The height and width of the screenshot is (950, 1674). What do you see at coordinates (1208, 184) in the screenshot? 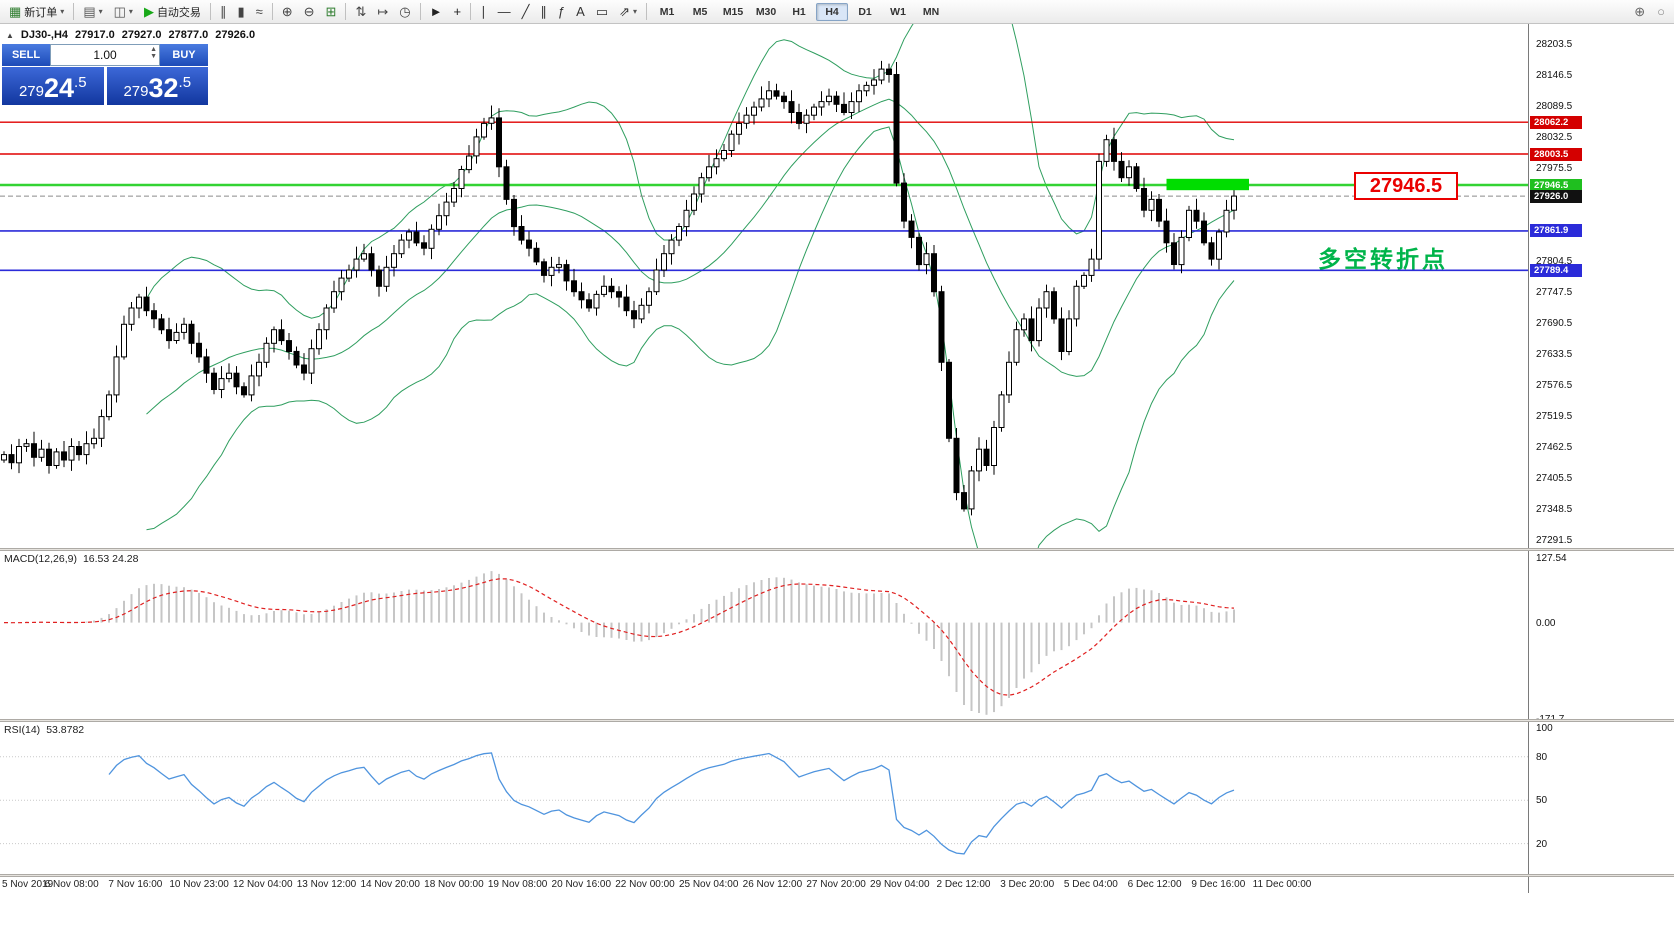
I see `highlight-rectangle` at bounding box center [1208, 184].